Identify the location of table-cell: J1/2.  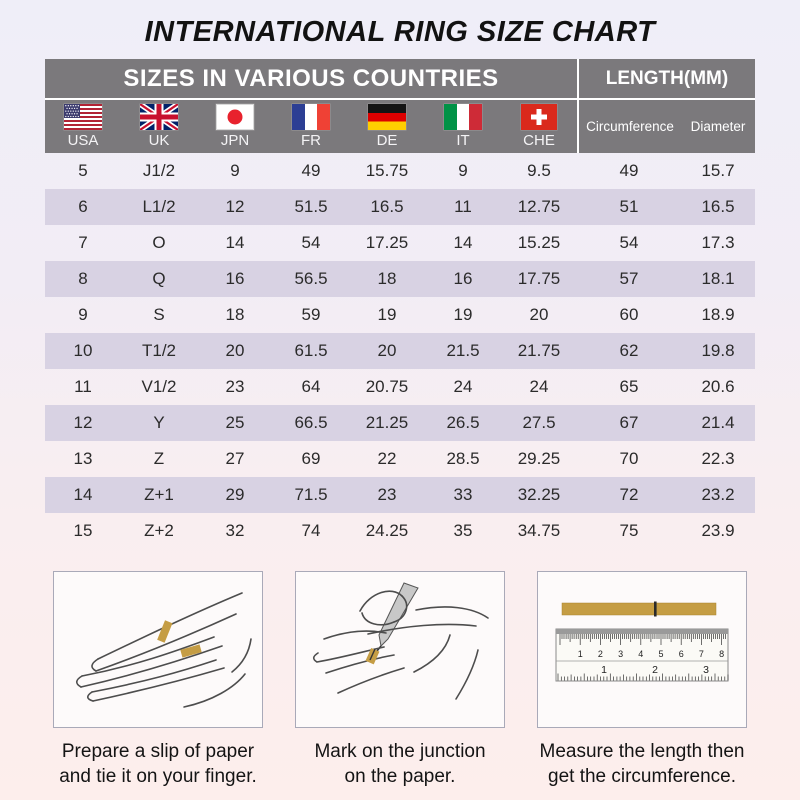
(159, 170).